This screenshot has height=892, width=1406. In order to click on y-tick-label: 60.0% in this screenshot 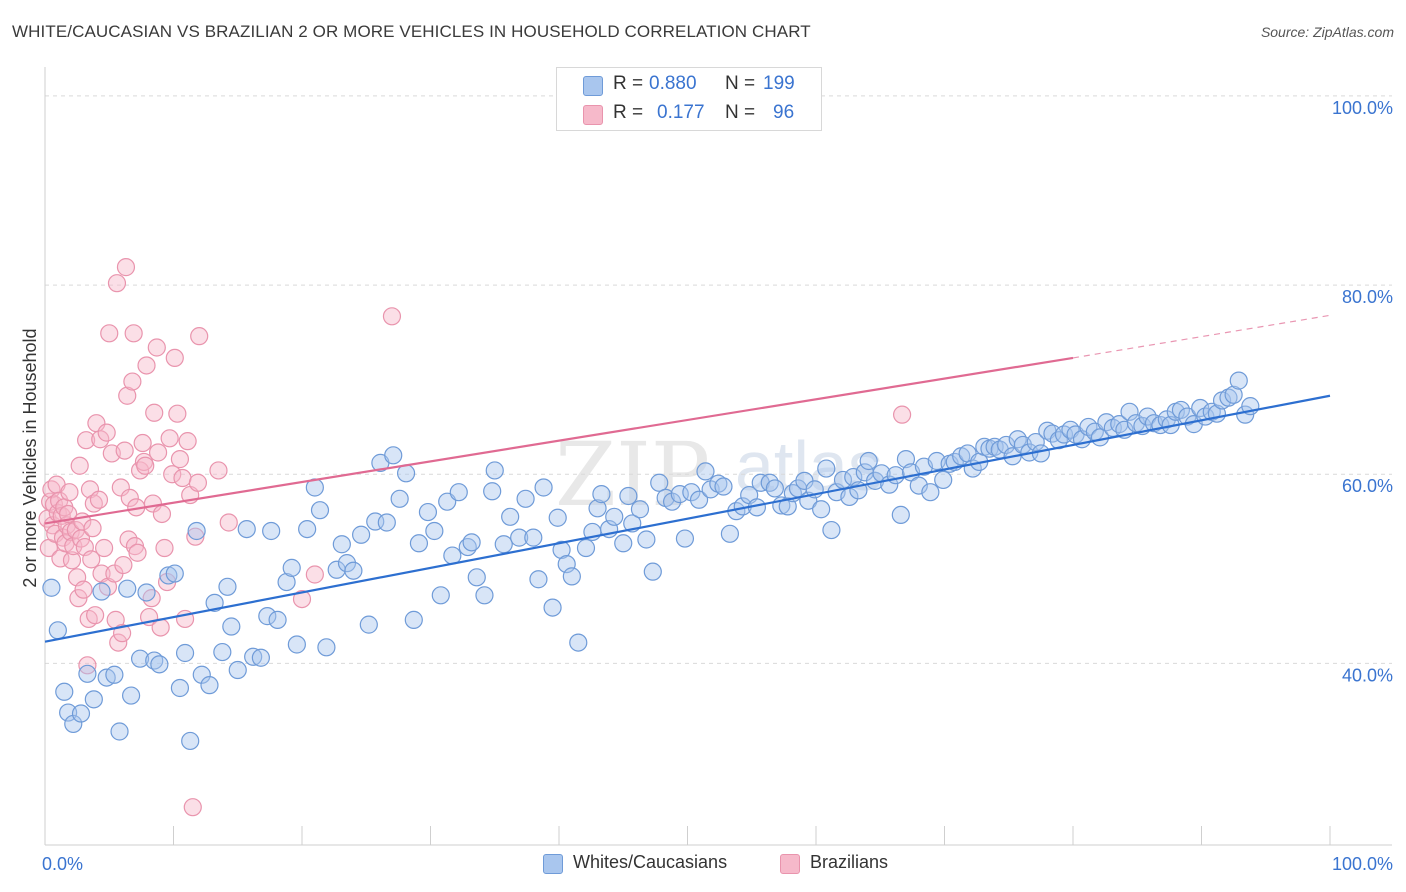, I will do `click(1367, 486)`.